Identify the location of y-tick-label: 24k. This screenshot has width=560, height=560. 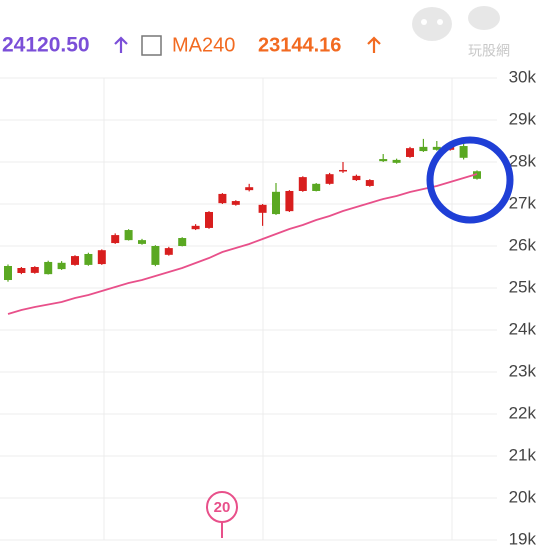
(523, 328).